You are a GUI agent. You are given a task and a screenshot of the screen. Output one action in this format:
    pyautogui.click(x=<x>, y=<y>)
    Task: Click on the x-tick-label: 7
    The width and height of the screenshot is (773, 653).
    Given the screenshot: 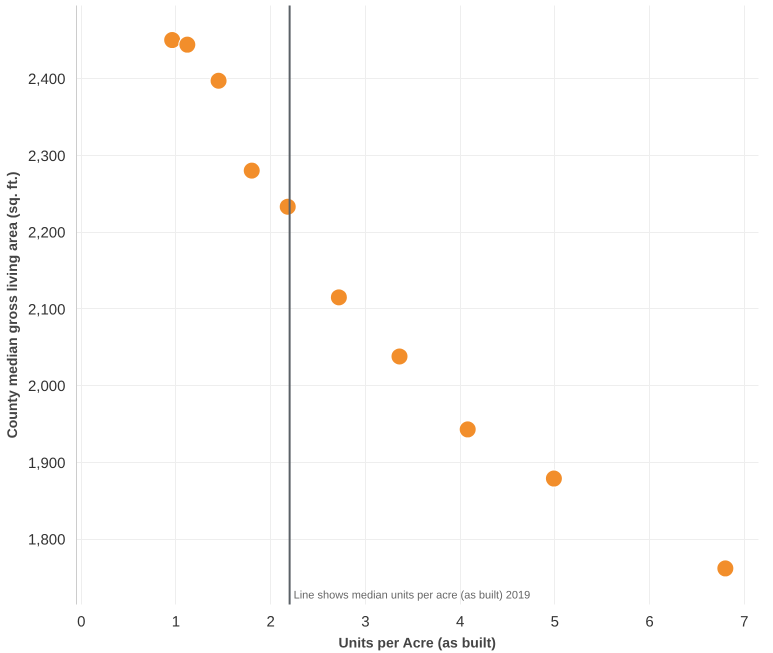 What is the action you would take?
    pyautogui.click(x=744, y=622)
    